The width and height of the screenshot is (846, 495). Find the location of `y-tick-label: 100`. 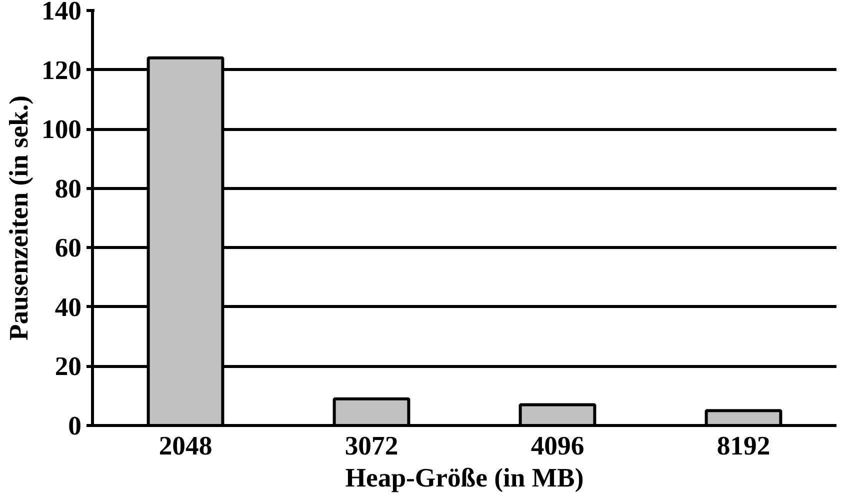

y-tick-label: 100 is located at coordinates (62, 129).